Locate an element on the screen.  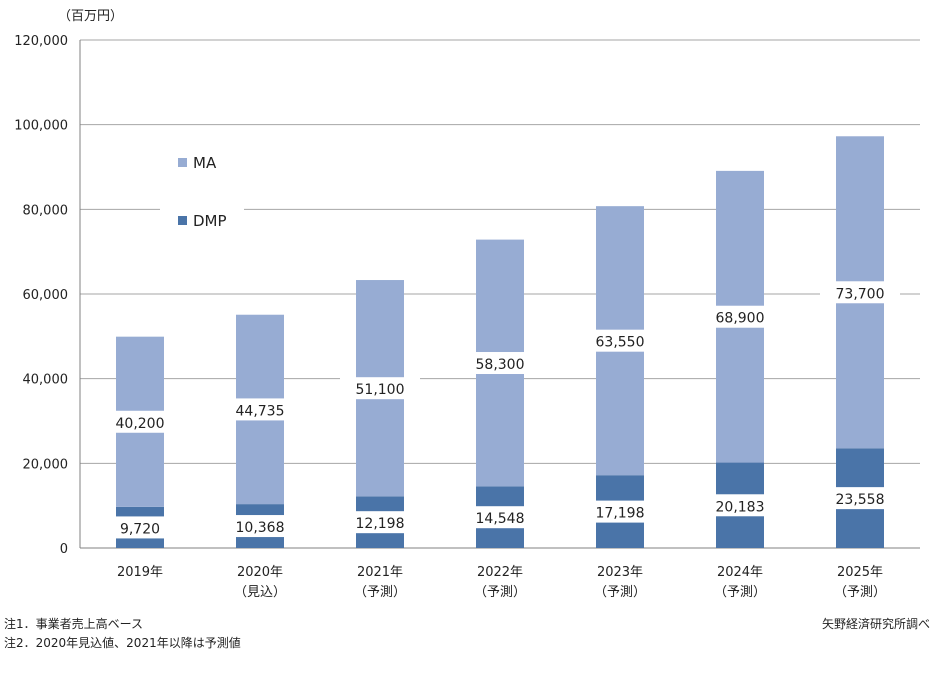
data-label-dmp: 14,548 is located at coordinates (500, 519).